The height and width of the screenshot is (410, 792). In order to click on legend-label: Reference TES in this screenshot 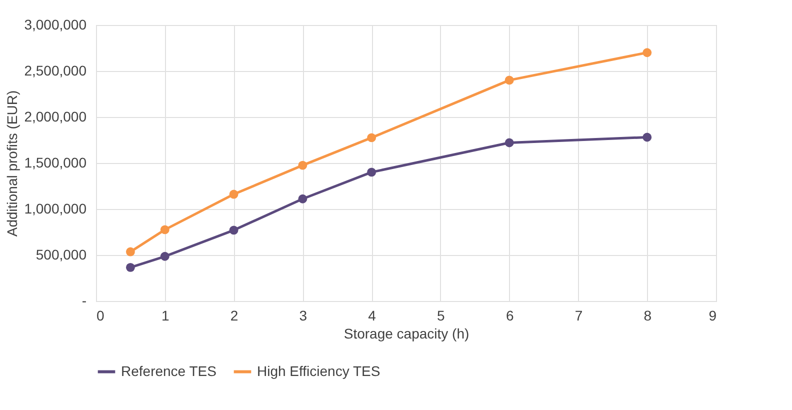, I will do `click(168, 370)`.